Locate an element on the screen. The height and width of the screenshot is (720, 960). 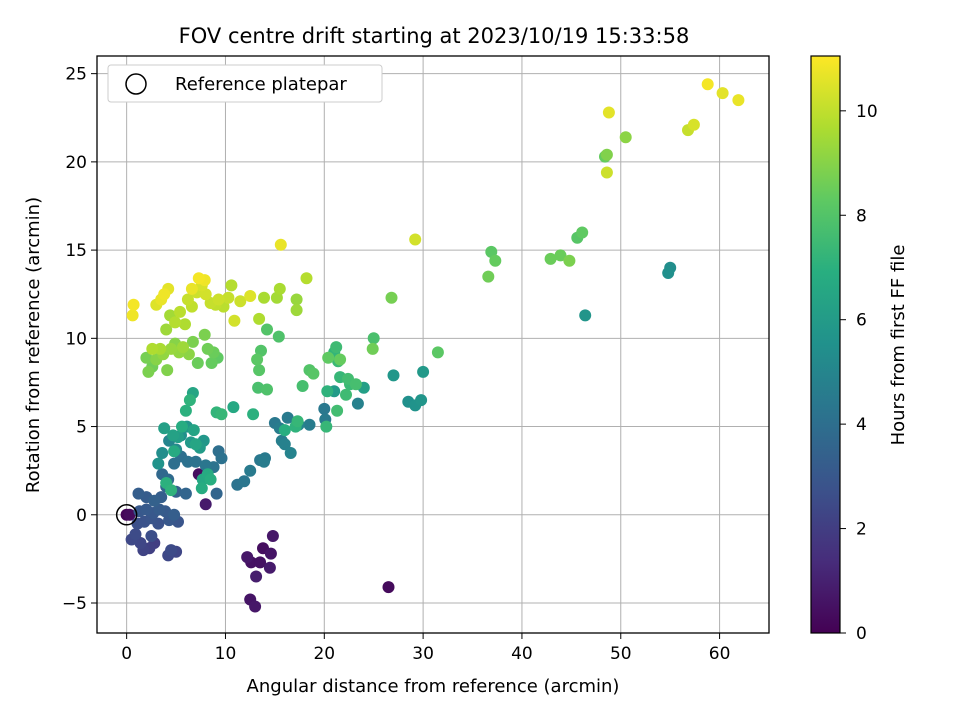
x-axis-ticks: 0 10 20 30 40 50 60 is located at coordinates (425, 648).